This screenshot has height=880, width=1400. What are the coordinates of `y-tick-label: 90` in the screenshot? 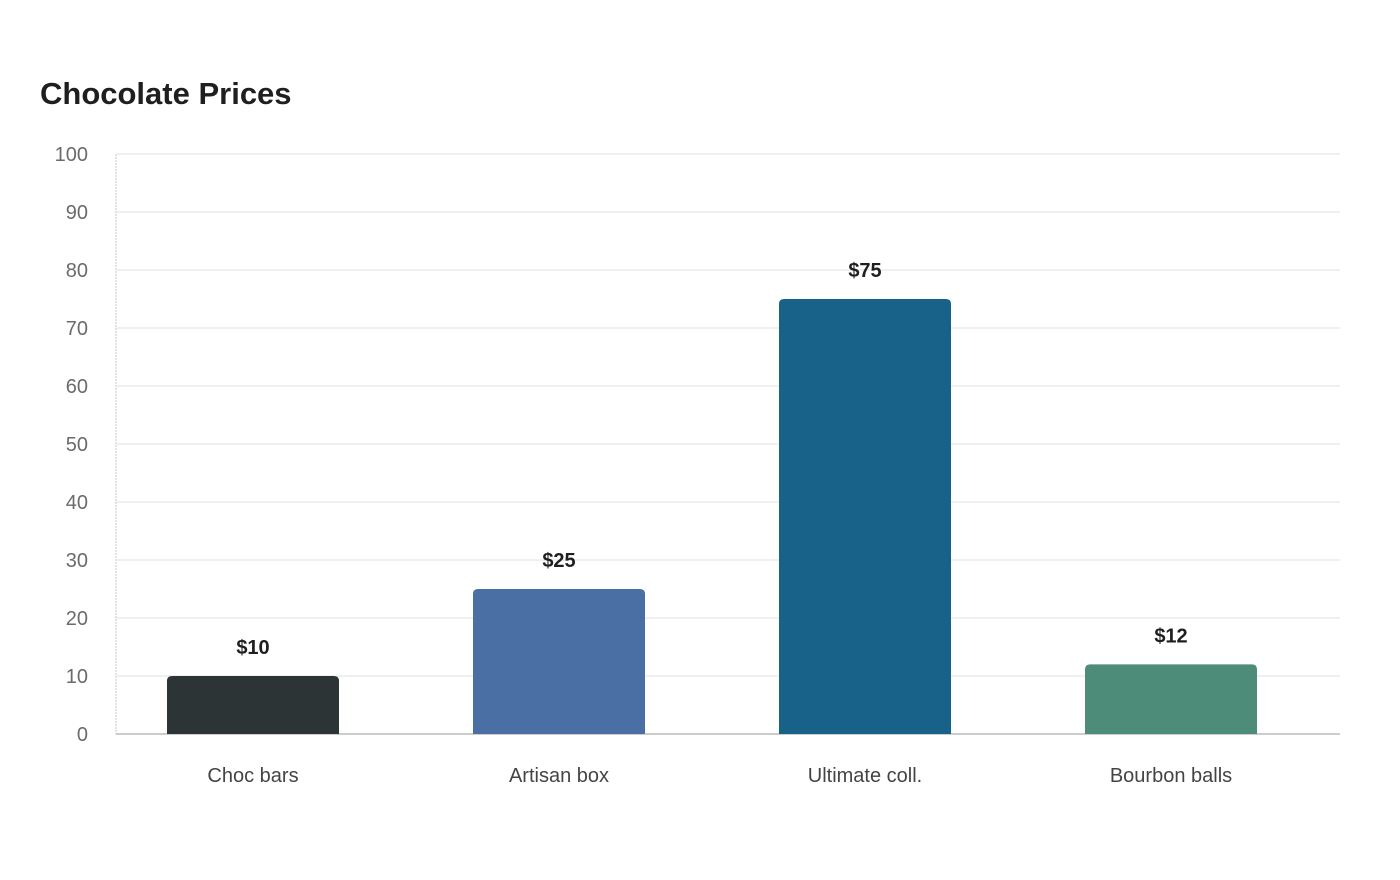 It's located at (77, 213).